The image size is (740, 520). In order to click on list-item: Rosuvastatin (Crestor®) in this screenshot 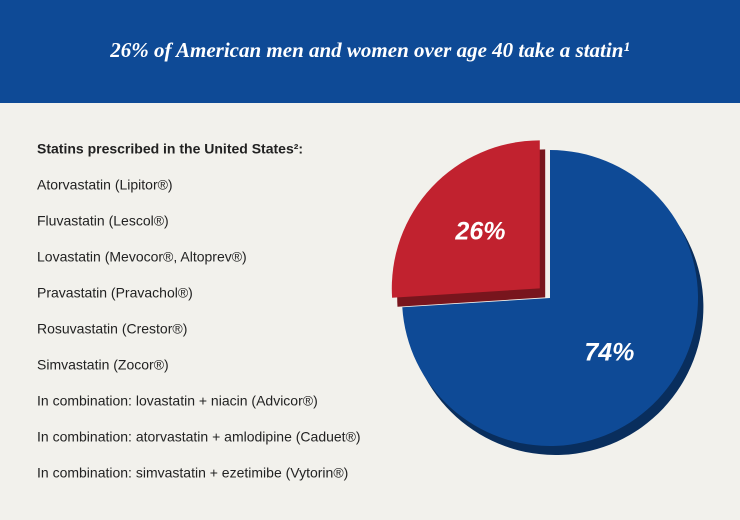, I will do `click(112, 329)`.